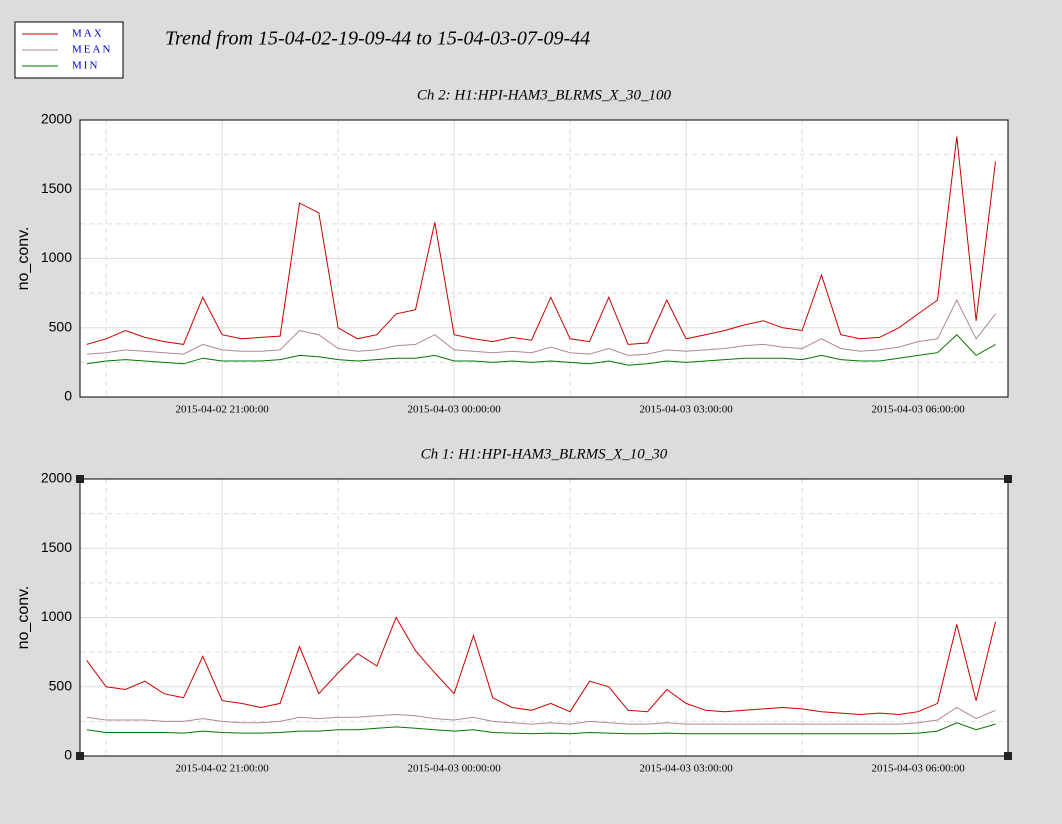 This screenshot has width=1062, height=824. What do you see at coordinates (544, 454) in the screenshot?
I see `chart-title: Ch 1: H1:HPI-HAM3_BLRMS_X_10_30` at bounding box center [544, 454].